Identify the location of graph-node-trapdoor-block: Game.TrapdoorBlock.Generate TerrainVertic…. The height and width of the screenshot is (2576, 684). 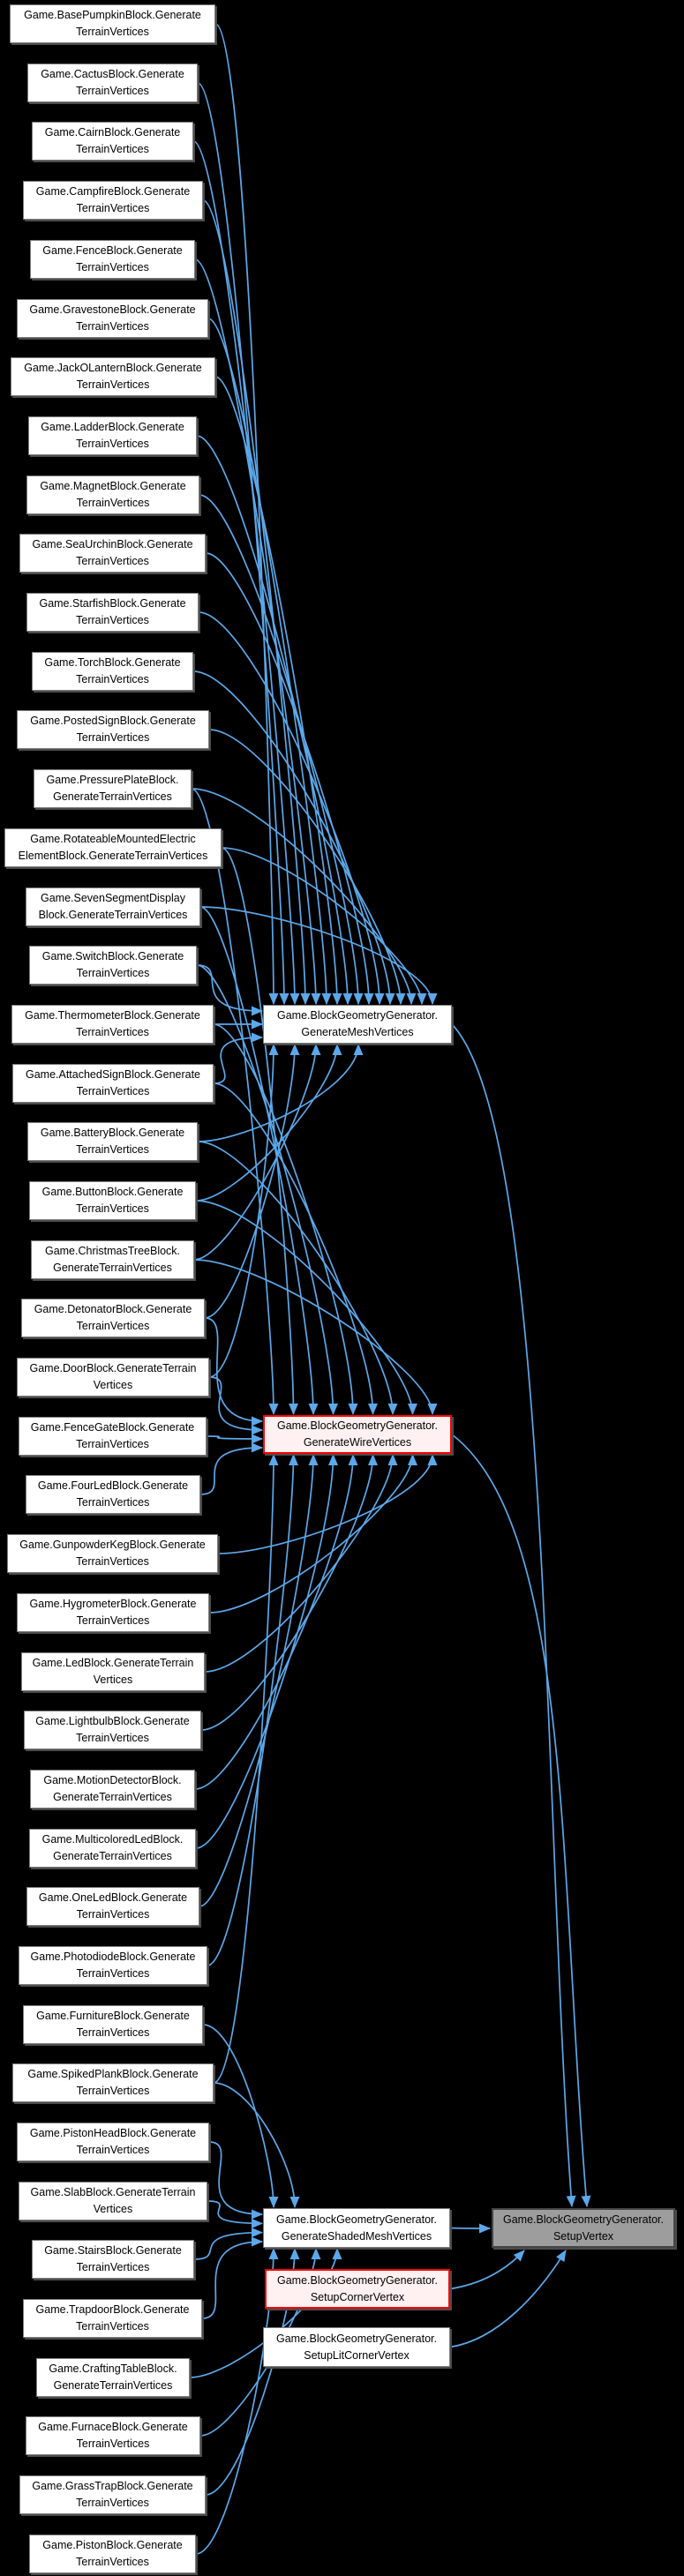
(112, 2318).